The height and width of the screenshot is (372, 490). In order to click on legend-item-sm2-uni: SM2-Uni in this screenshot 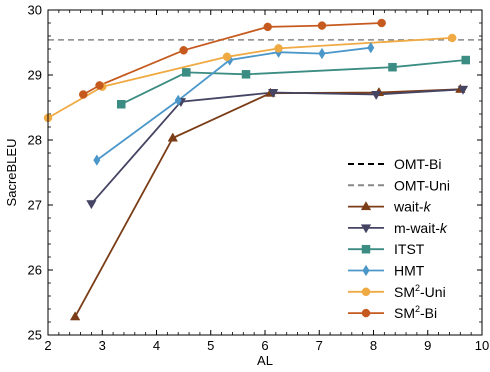, I will do `click(397, 291)`.